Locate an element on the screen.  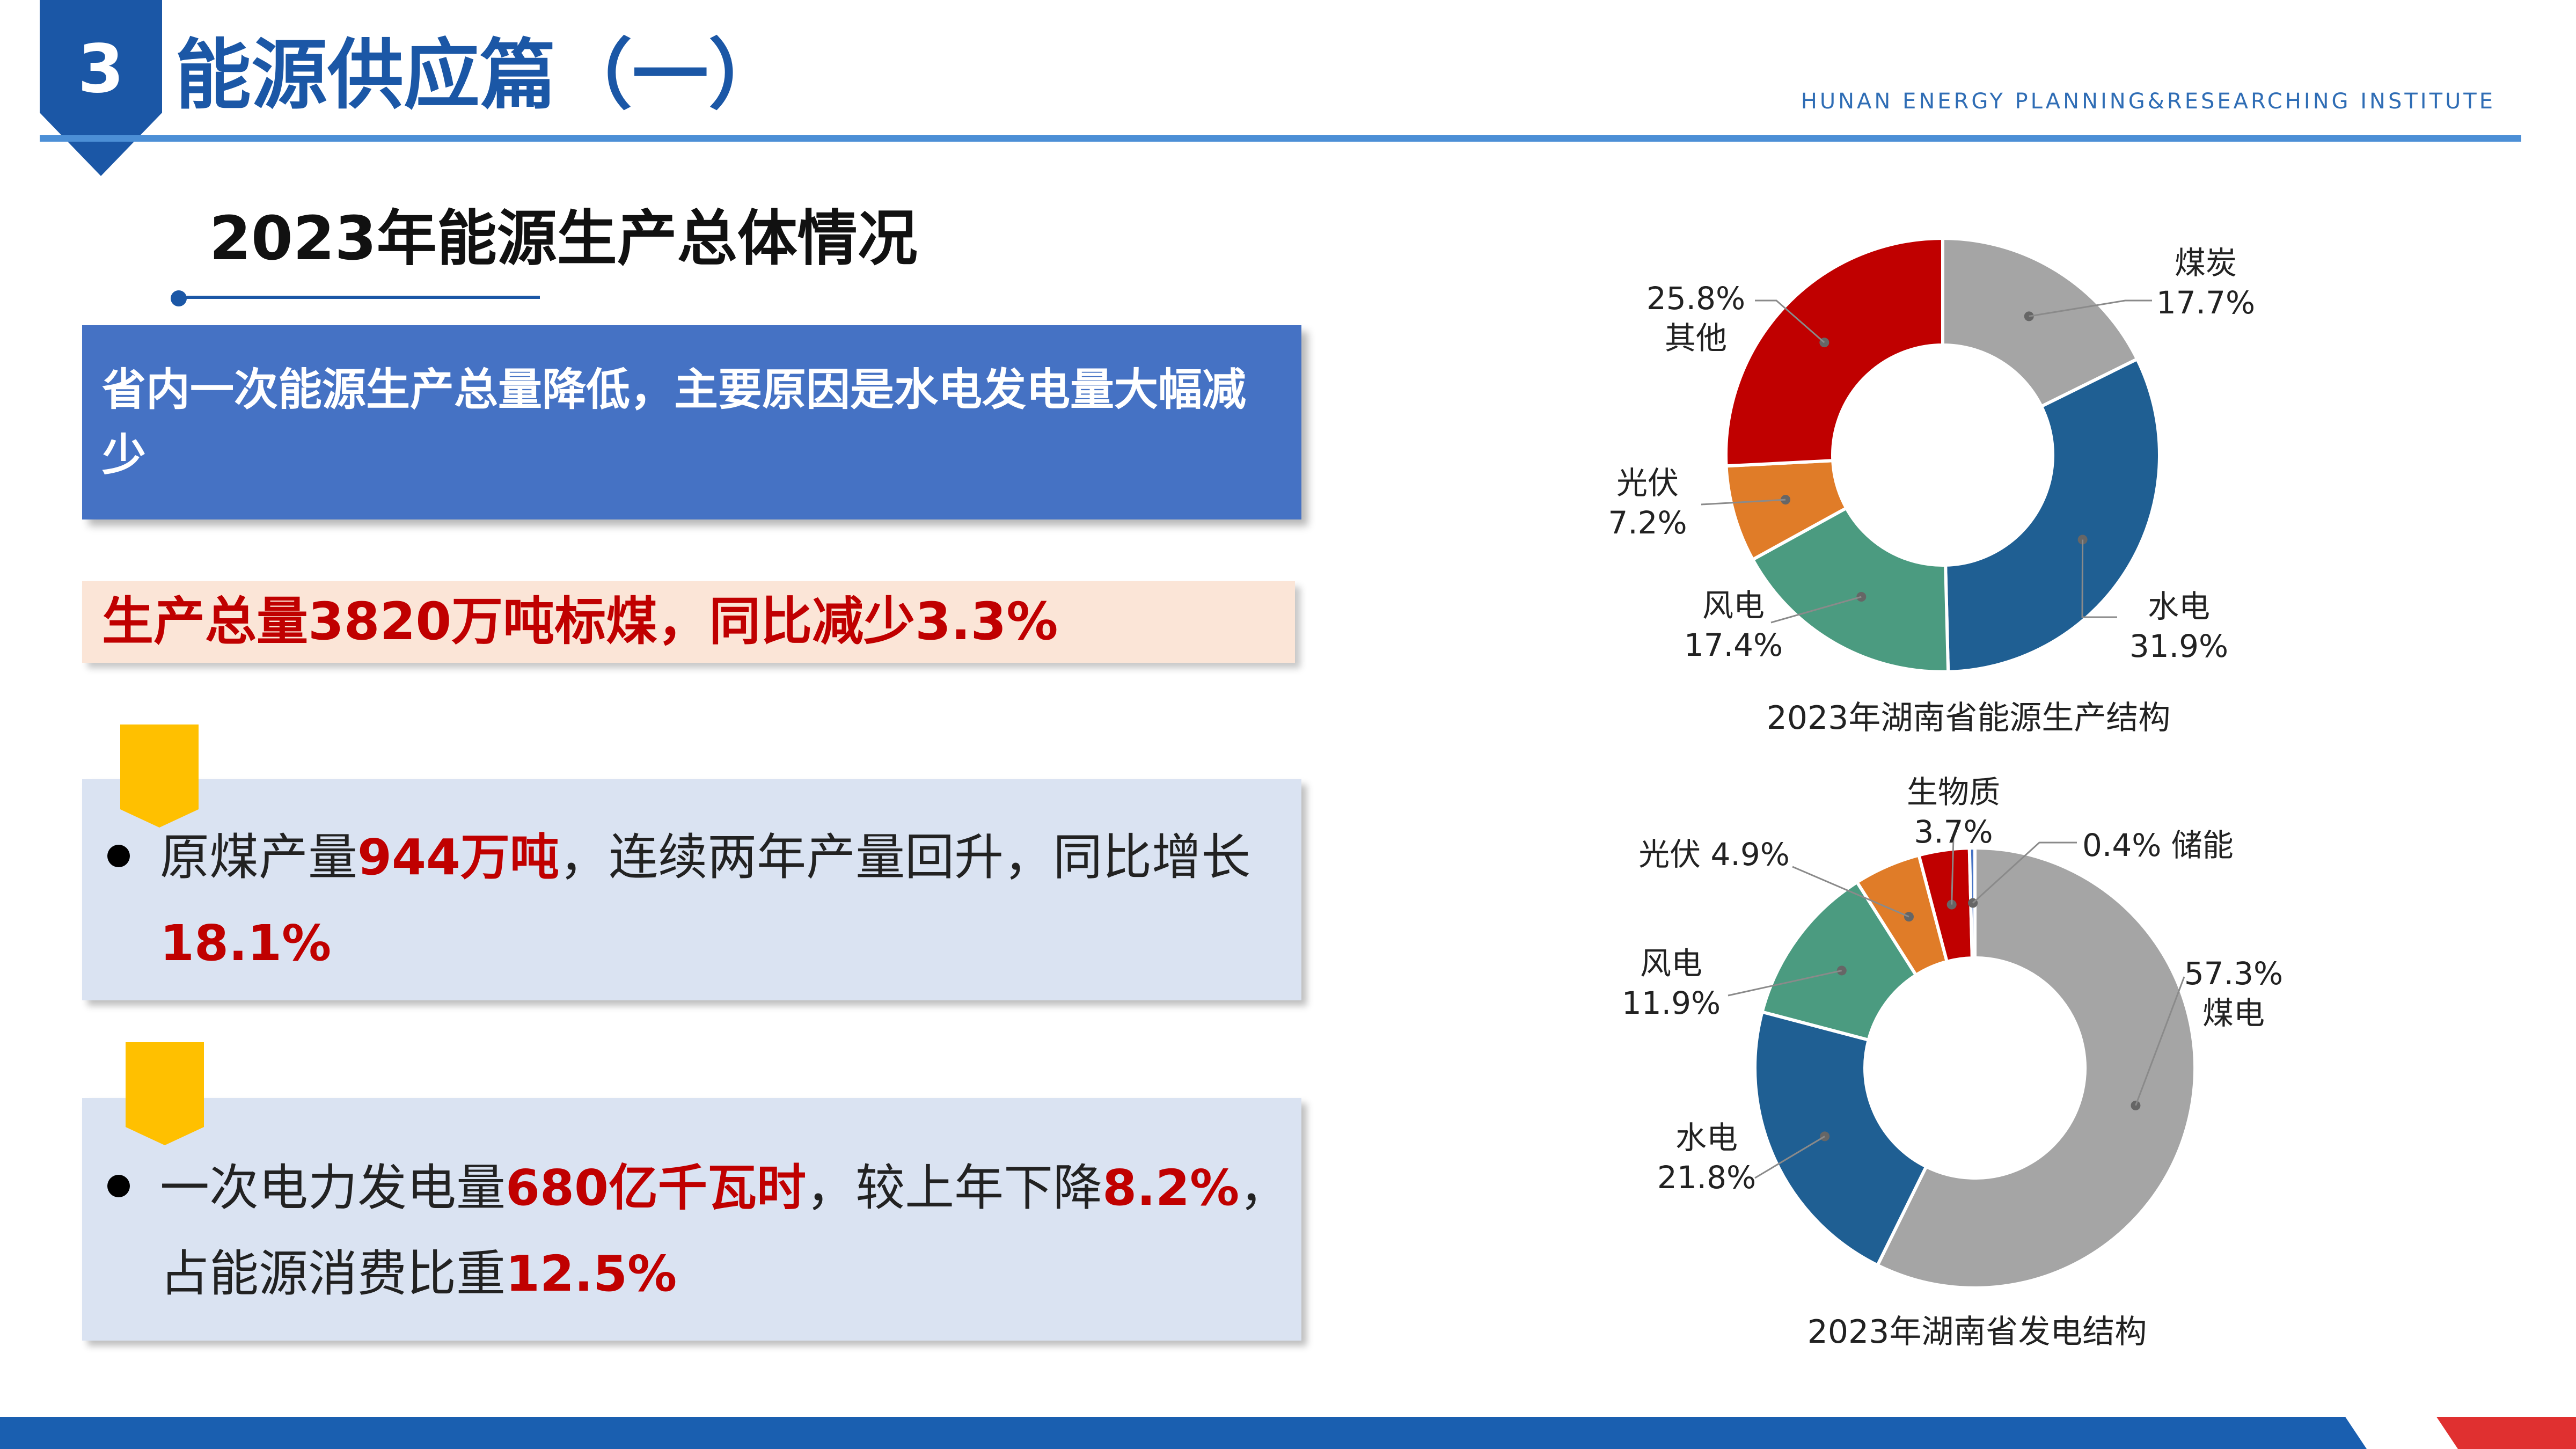
bullet-box-coal is located at coordinates (691, 889).